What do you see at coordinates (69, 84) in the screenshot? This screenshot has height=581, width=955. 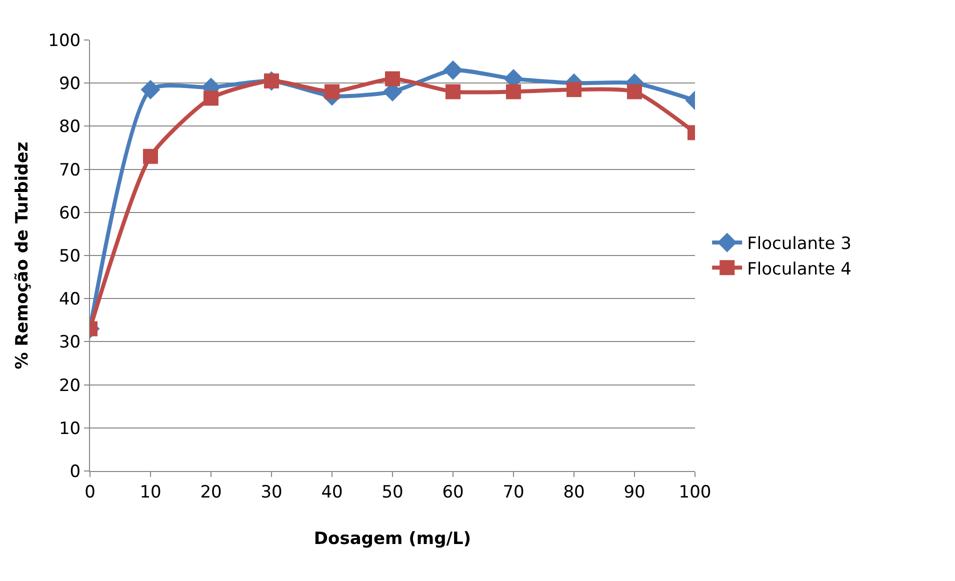 I see `y-tick-label: 90` at bounding box center [69, 84].